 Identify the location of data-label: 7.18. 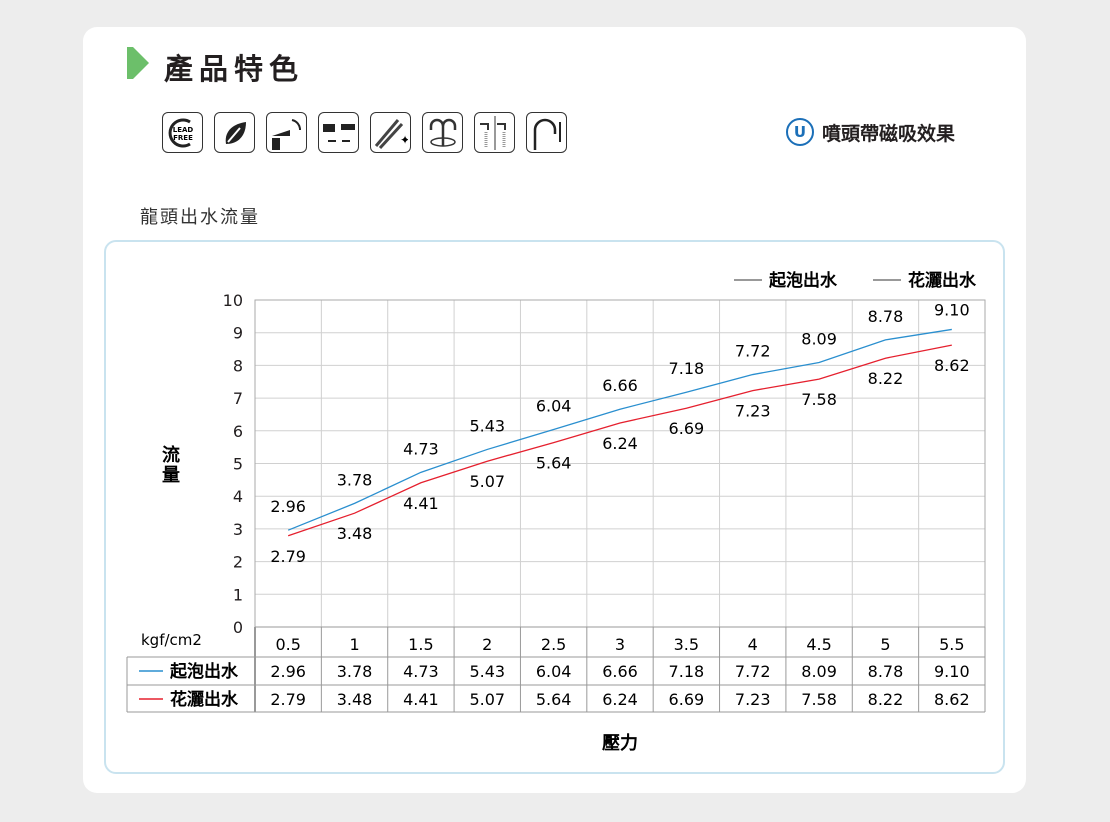
(687, 368).